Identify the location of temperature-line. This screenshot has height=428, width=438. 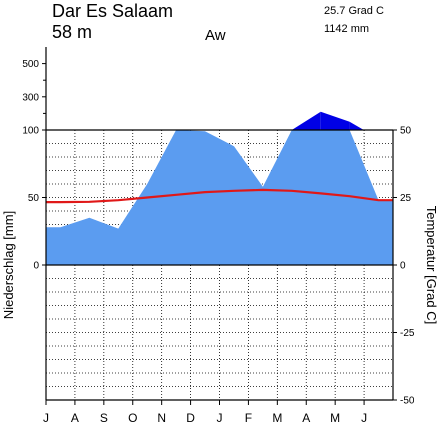
(219, 196).